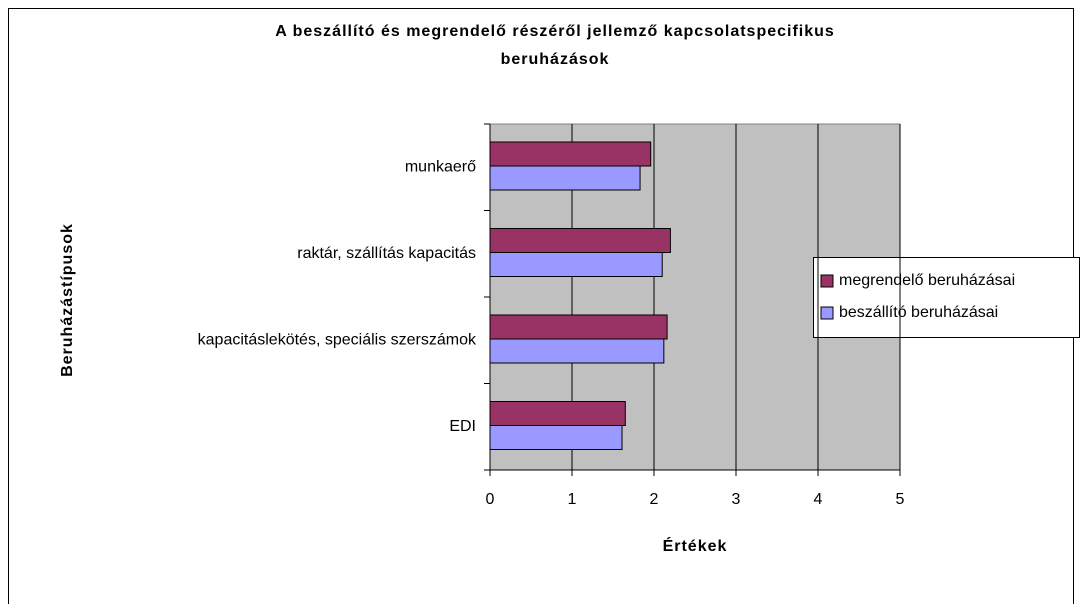  I want to click on x-tick-label: 3, so click(736, 499).